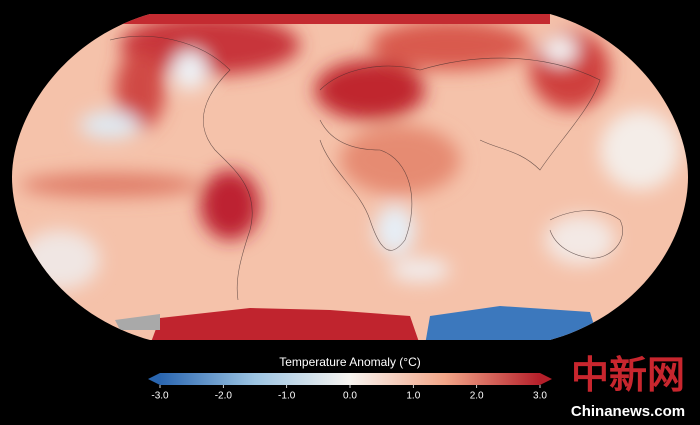 The width and height of the screenshot is (700, 425). Describe the element at coordinates (160, 396) in the screenshot. I see `colorbar-tick-label: -3.0` at that location.